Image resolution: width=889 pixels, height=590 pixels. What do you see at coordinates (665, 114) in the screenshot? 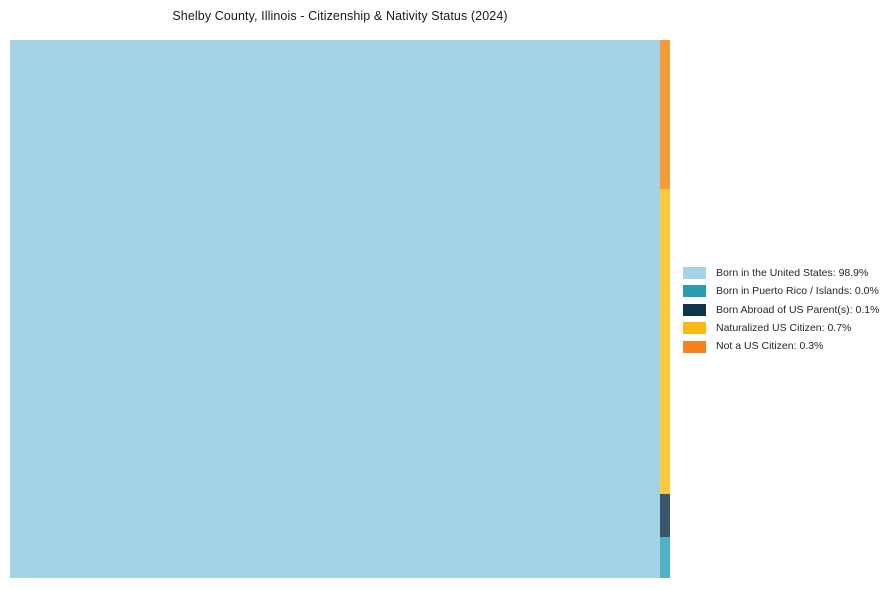
I see `treemap-rect-not-a-us-citizen` at bounding box center [665, 114].